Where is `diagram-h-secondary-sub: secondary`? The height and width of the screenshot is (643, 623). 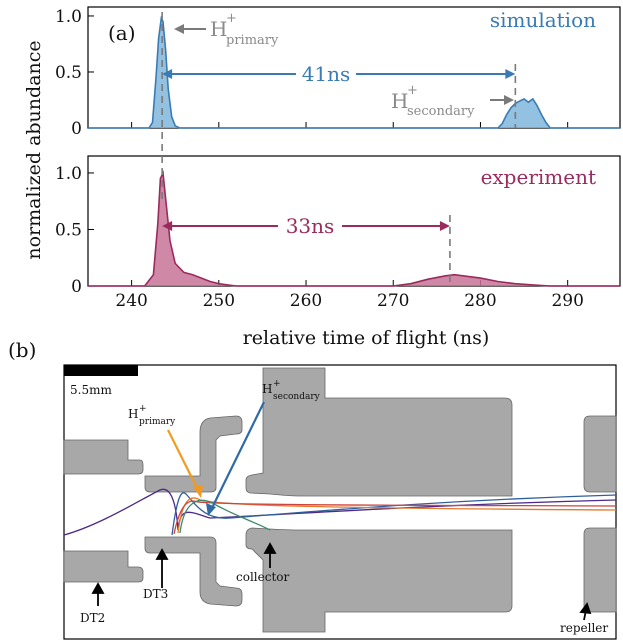
diagram-h-secondary-sub: secondary is located at coordinates (297, 397).